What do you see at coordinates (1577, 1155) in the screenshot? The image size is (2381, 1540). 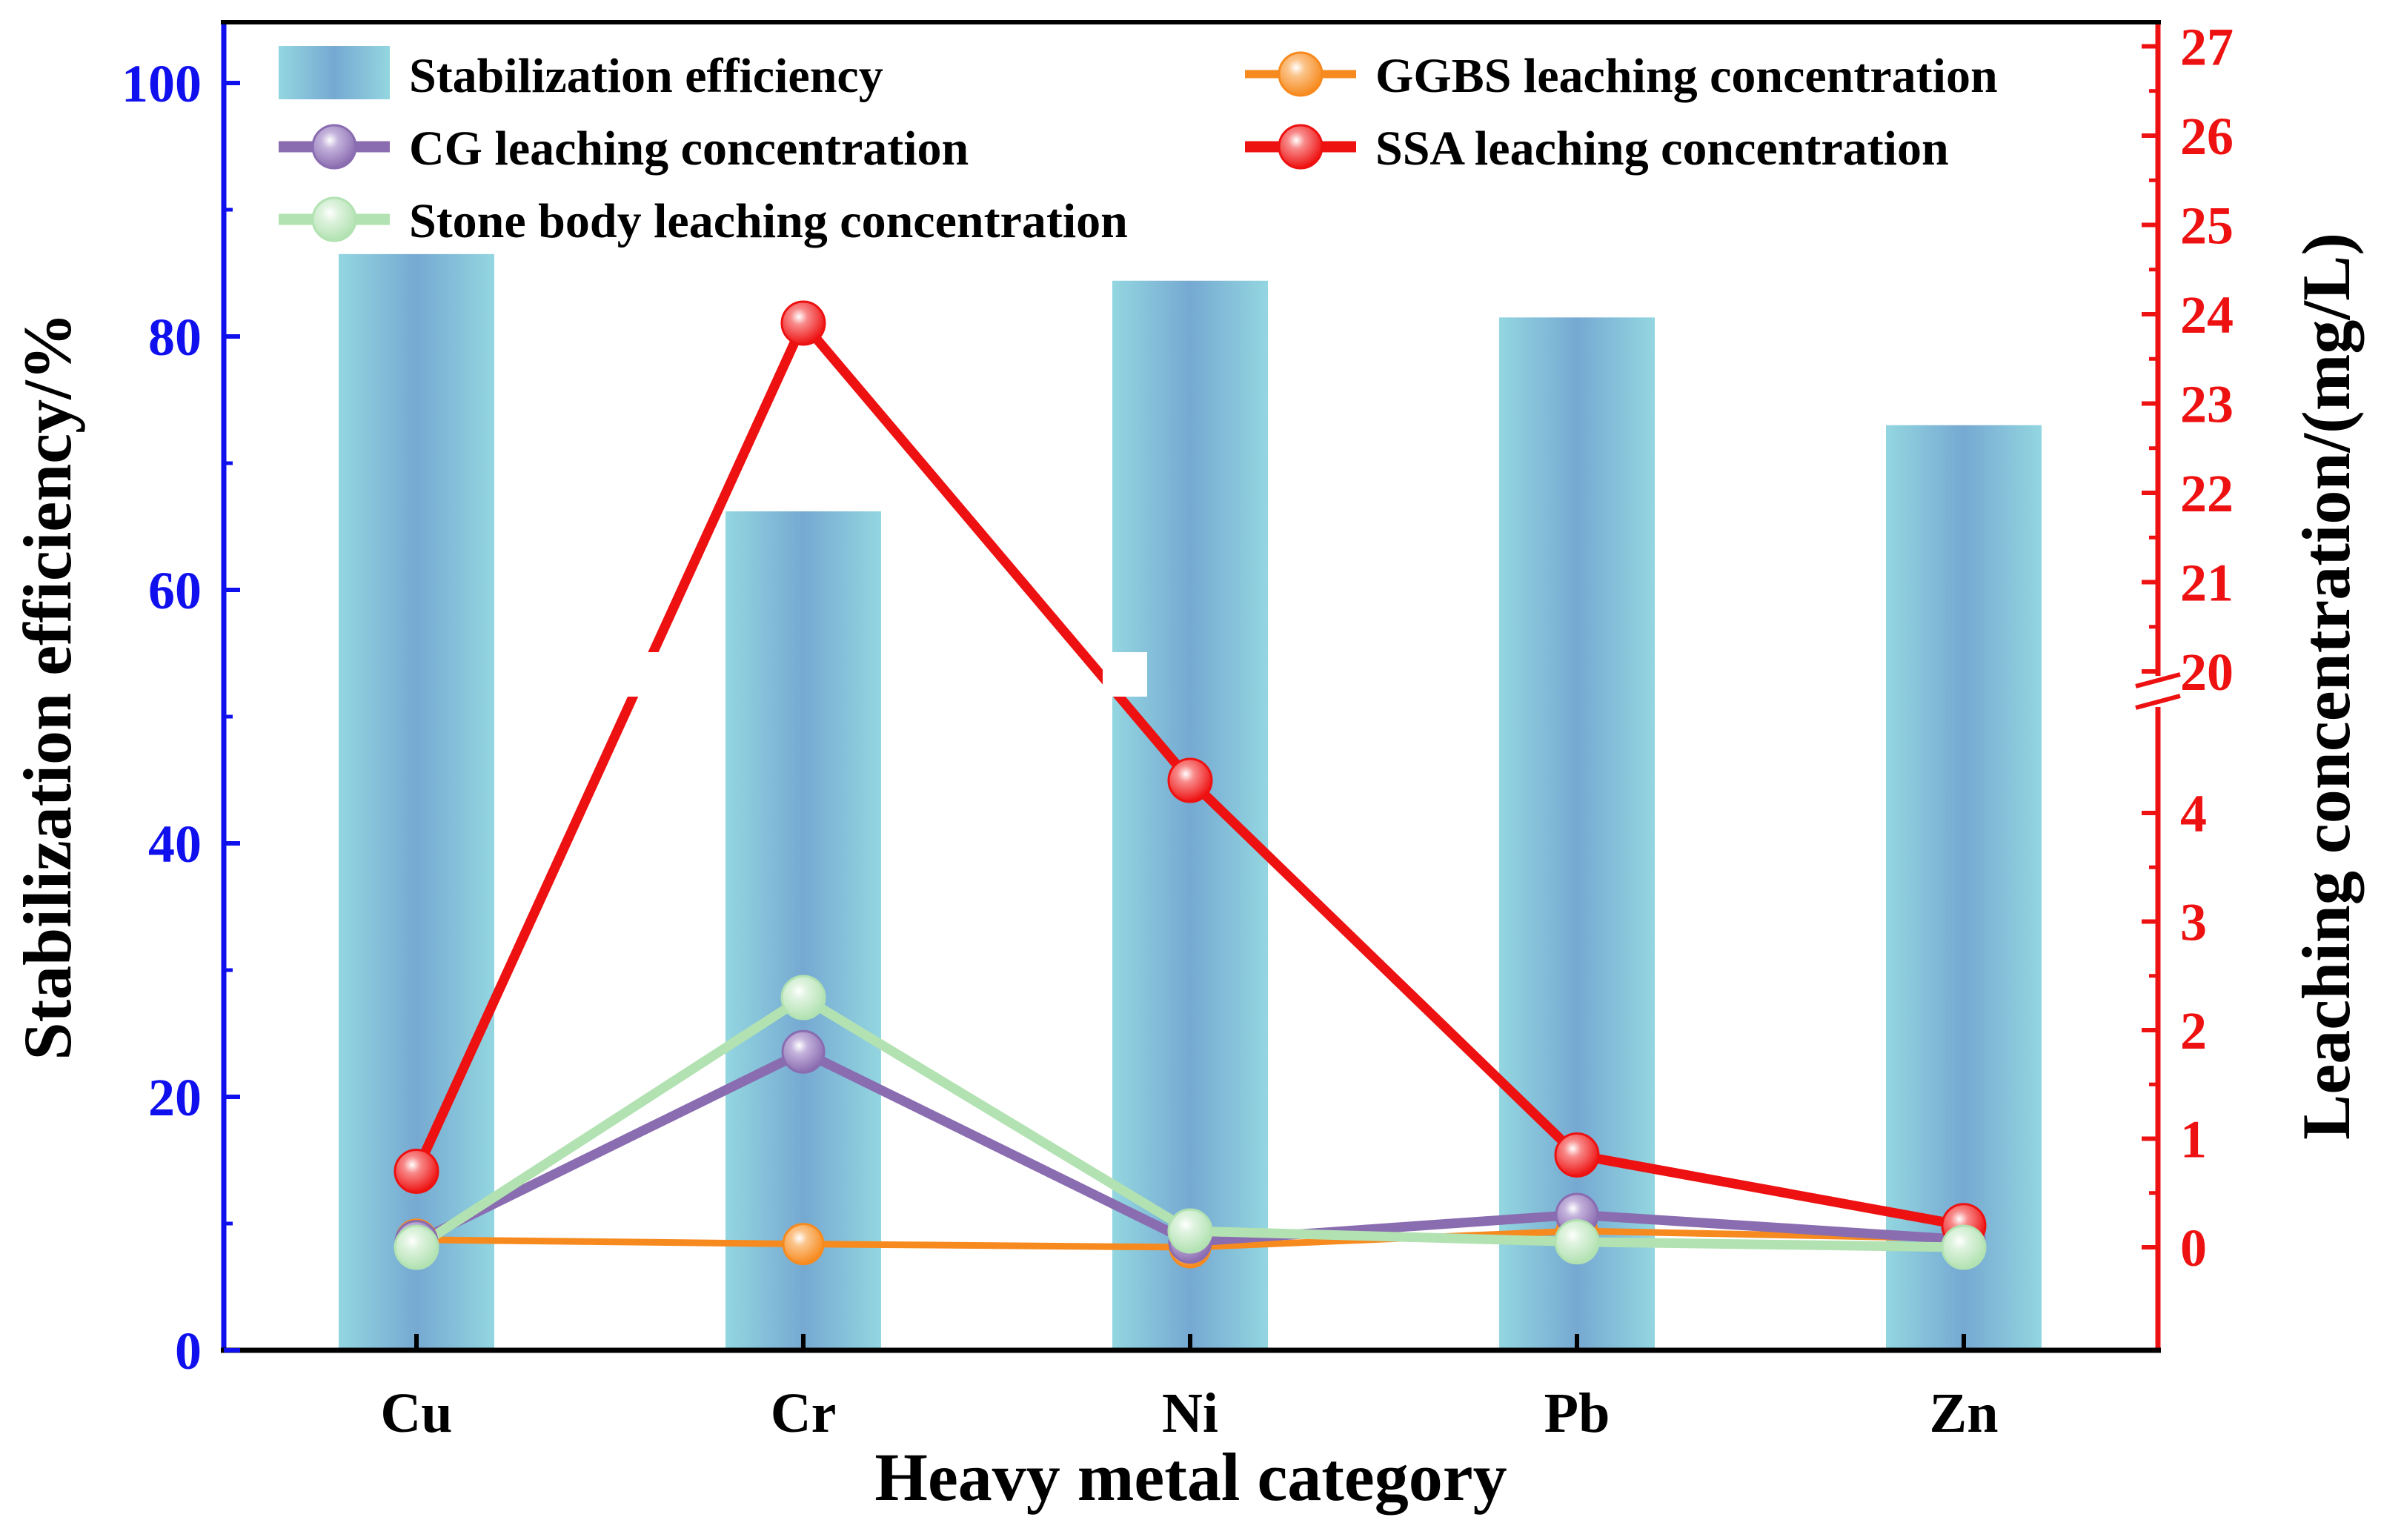 I see `ssa-leaching-concentration-point-pb` at bounding box center [1577, 1155].